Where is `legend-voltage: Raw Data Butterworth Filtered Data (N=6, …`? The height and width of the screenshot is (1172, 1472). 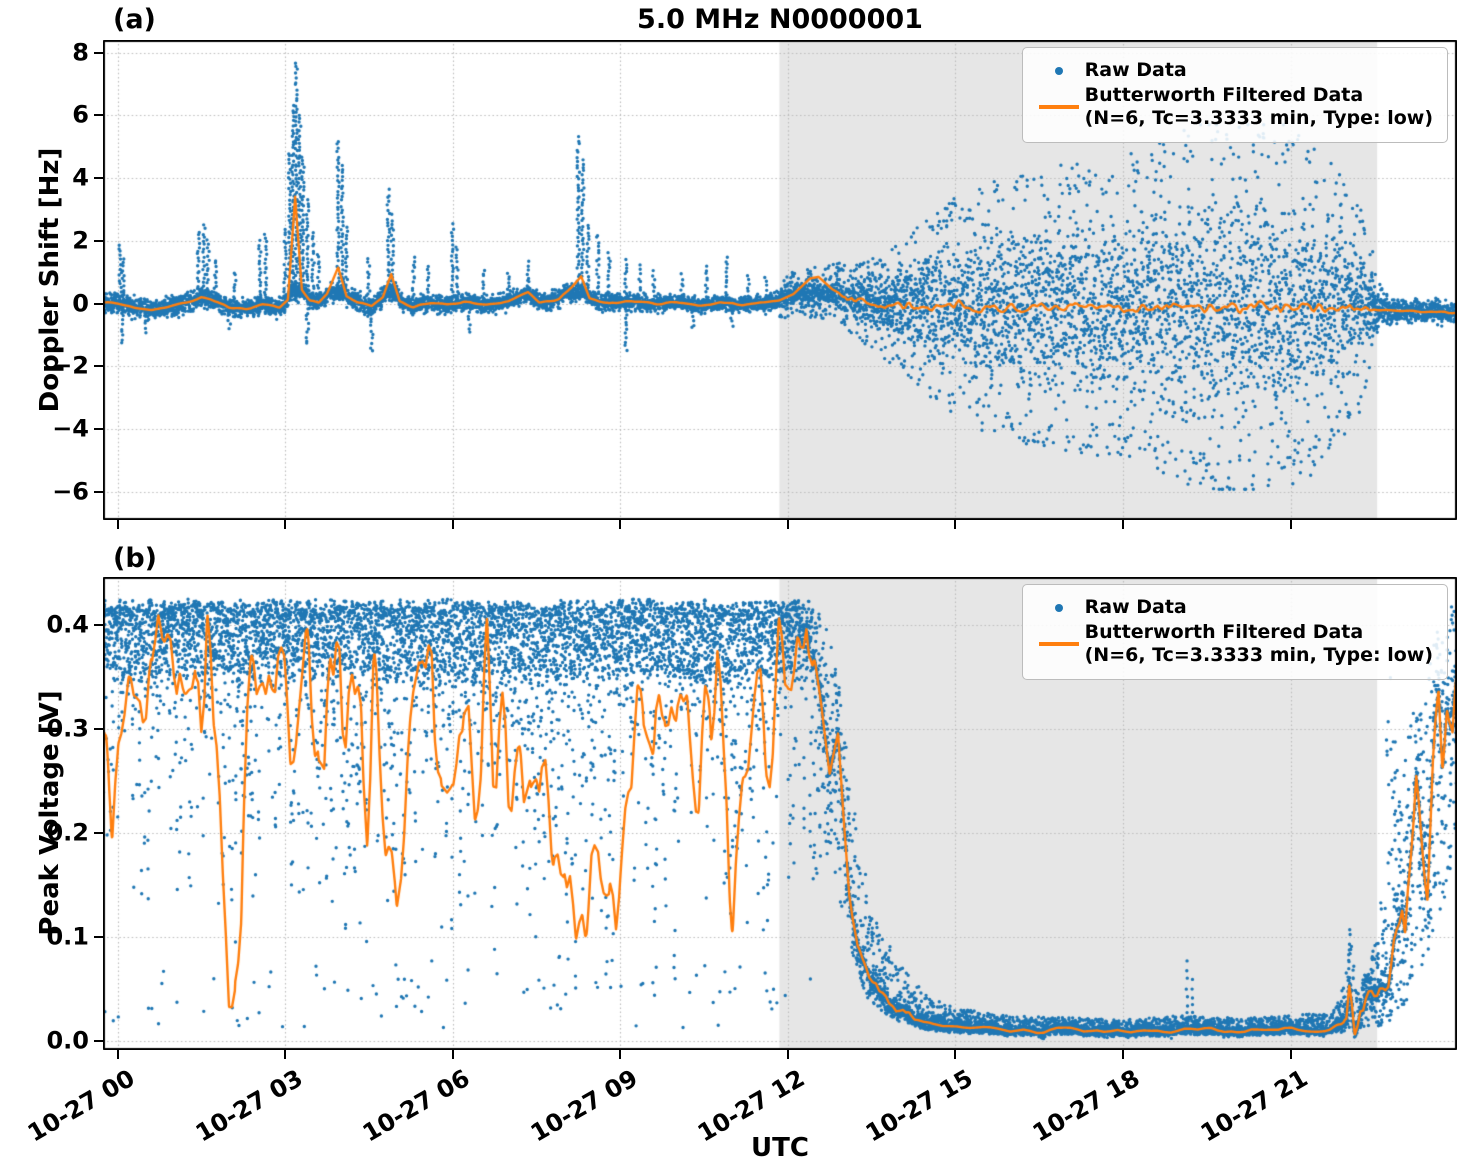 legend-voltage: Raw Data Butterworth Filtered Data (N=6, … is located at coordinates (1234, 632).